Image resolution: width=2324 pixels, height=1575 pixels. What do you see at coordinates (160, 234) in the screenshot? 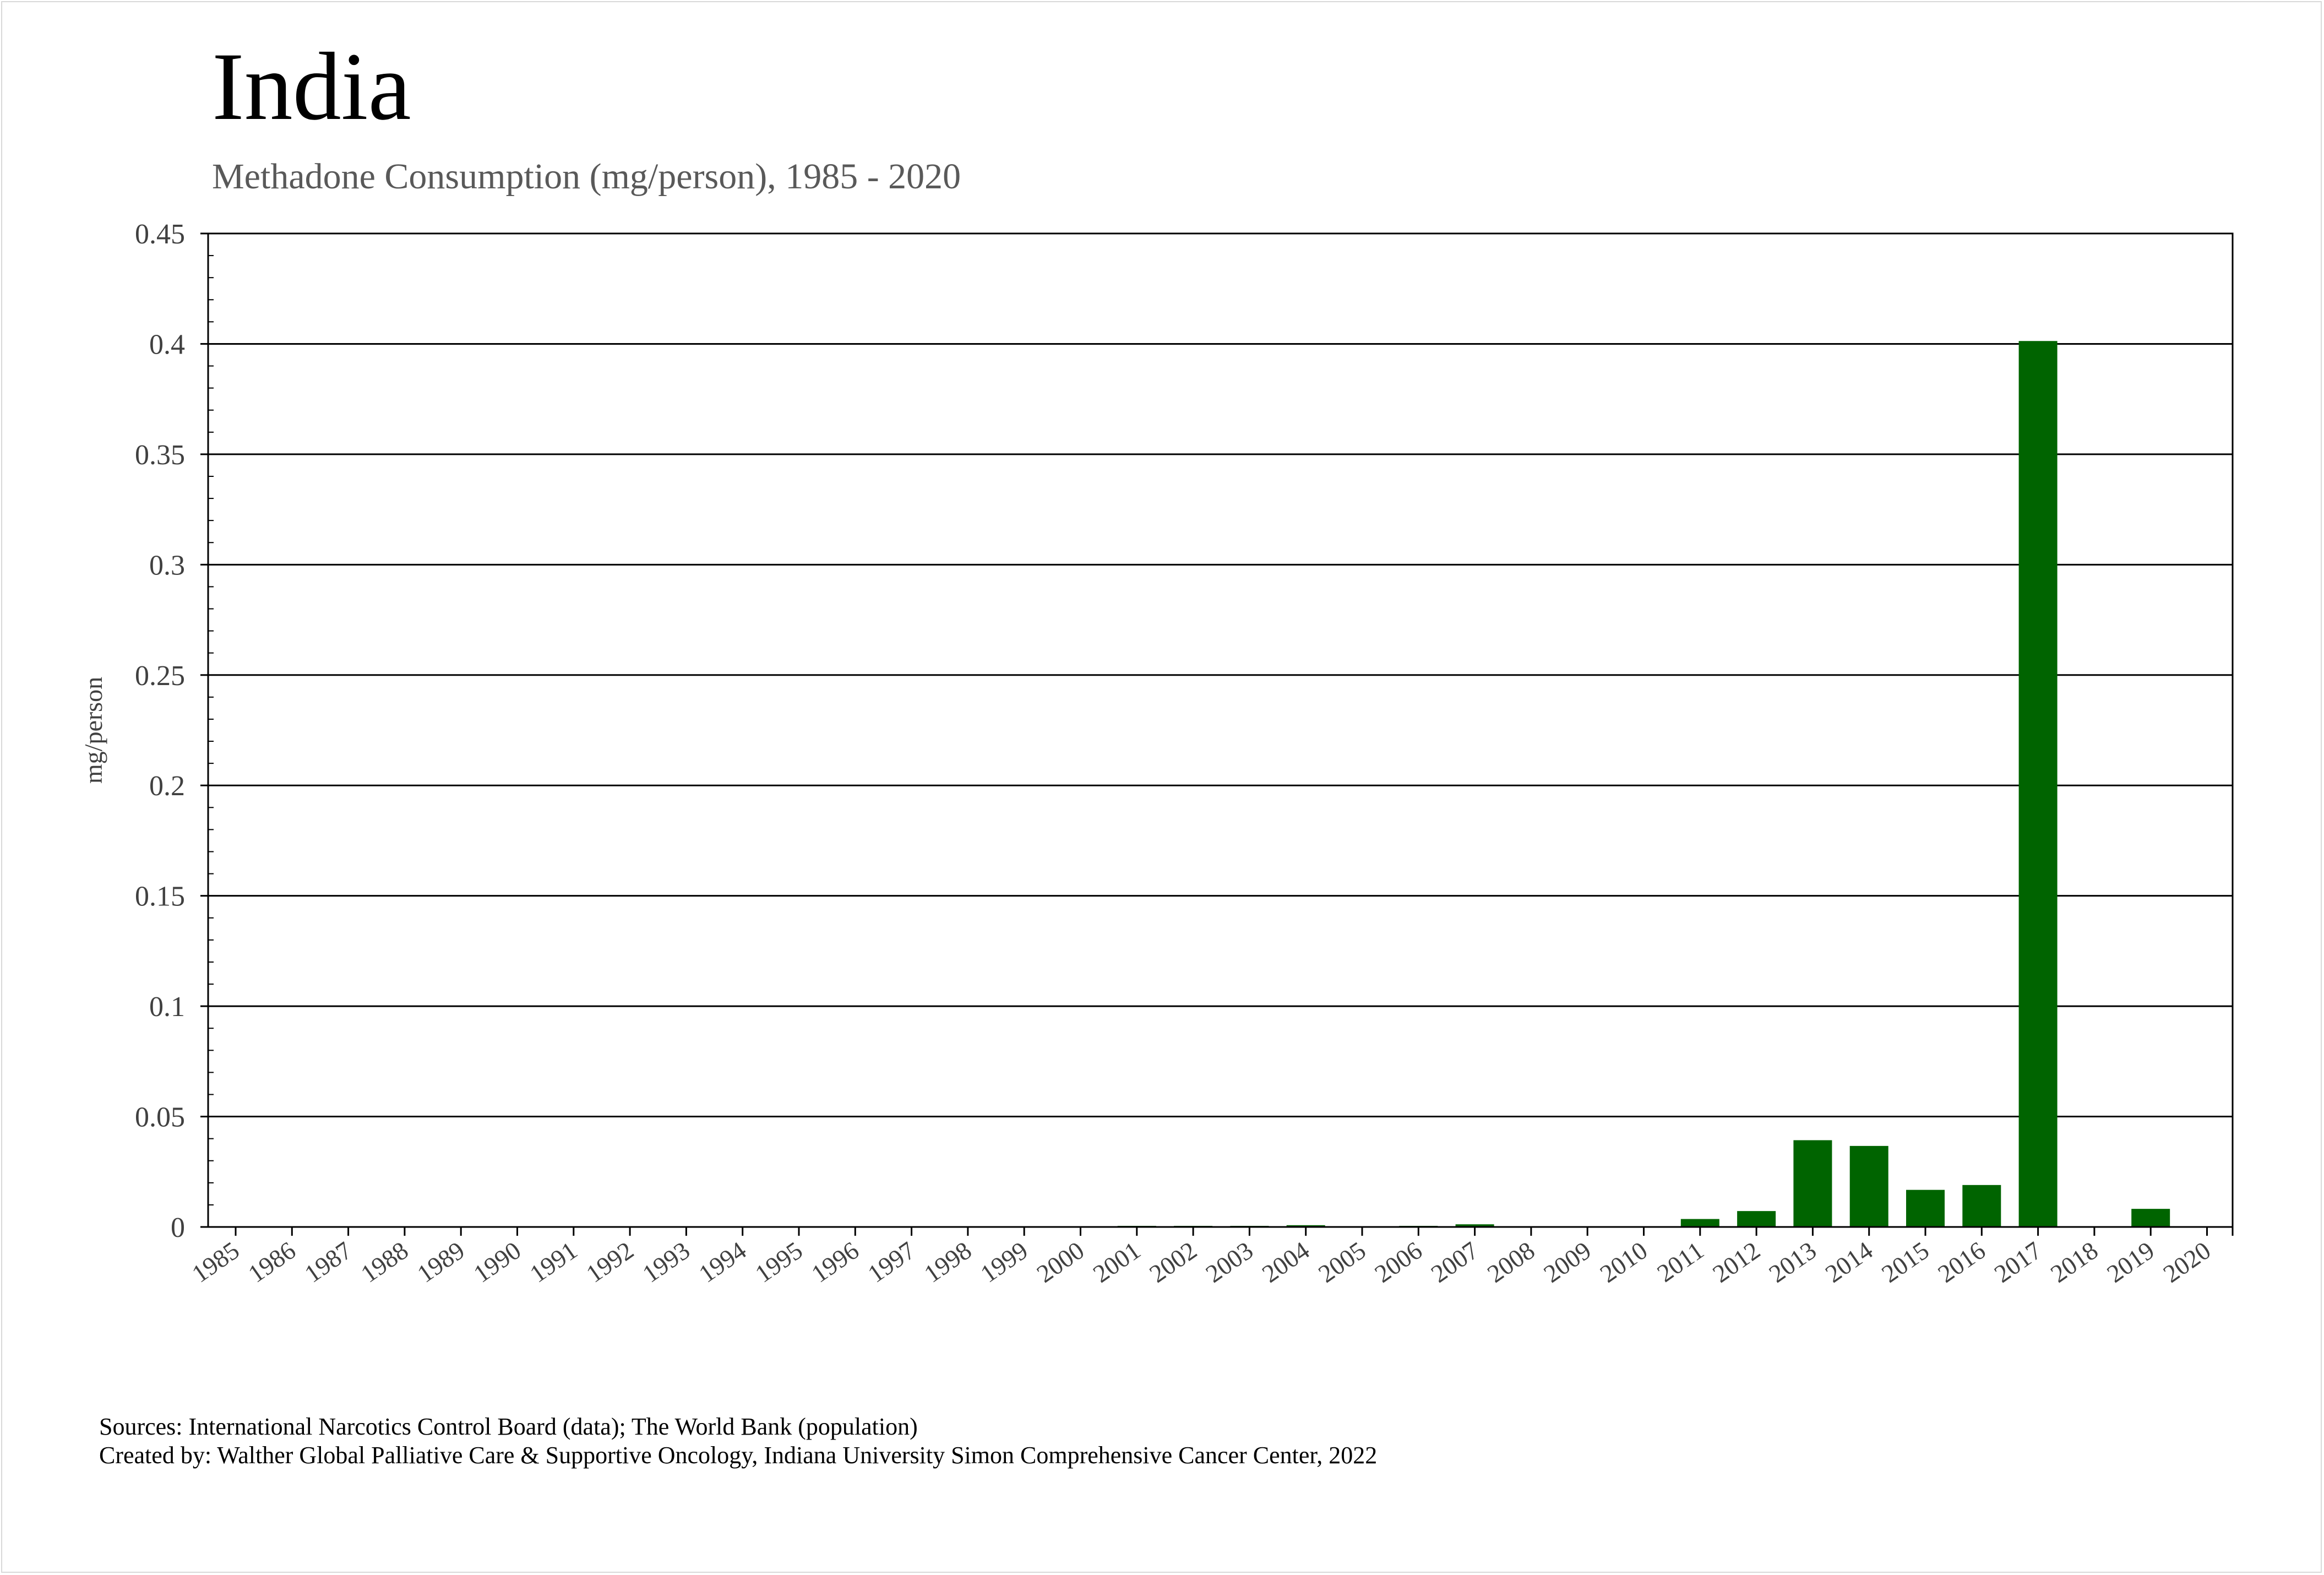
I see `y-tick-label: 0.45` at bounding box center [160, 234].